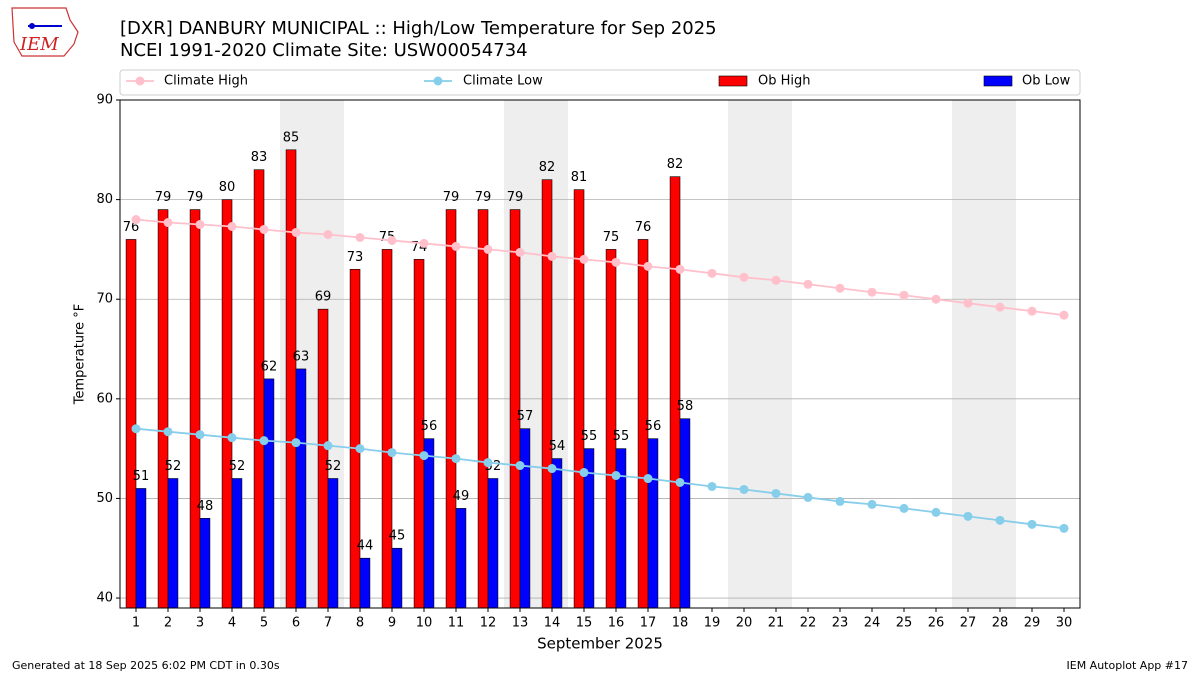 This screenshot has width=1200, height=675. Describe the element at coordinates (232, 623) in the screenshot. I see `x-tick-label: 4` at that location.